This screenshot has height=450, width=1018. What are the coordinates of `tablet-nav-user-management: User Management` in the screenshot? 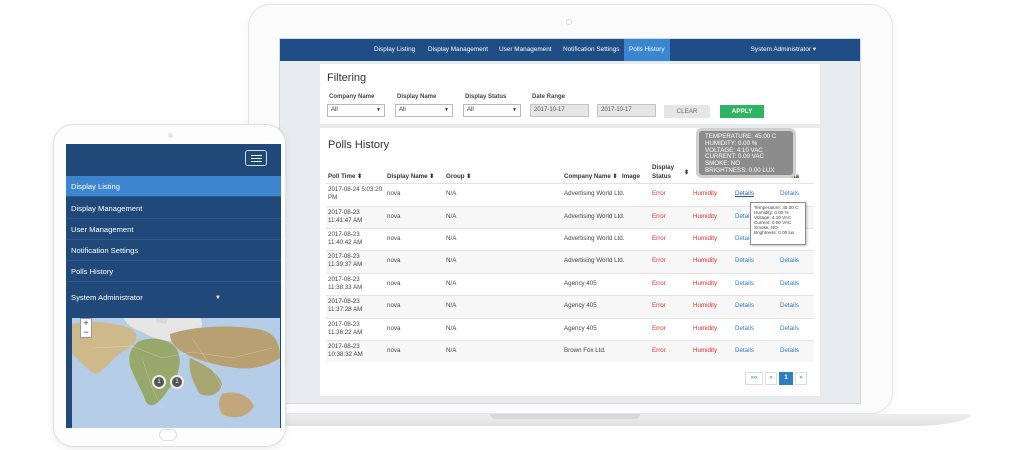 It's located at (173, 229).